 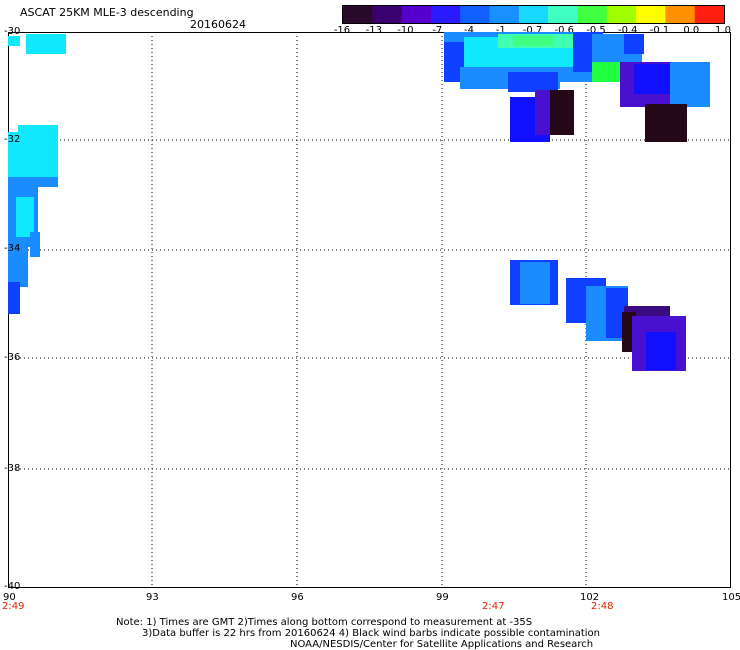 I want to click on lon-label: 90, so click(x=9, y=597).